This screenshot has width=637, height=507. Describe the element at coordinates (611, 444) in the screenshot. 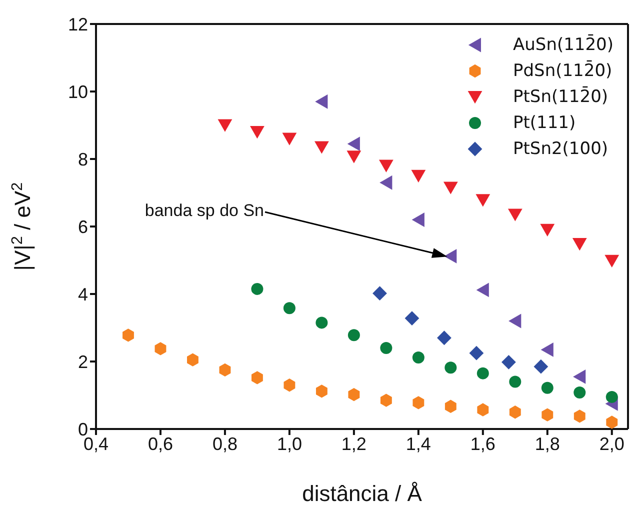

I see `x-tick-label: 2,0` at that location.